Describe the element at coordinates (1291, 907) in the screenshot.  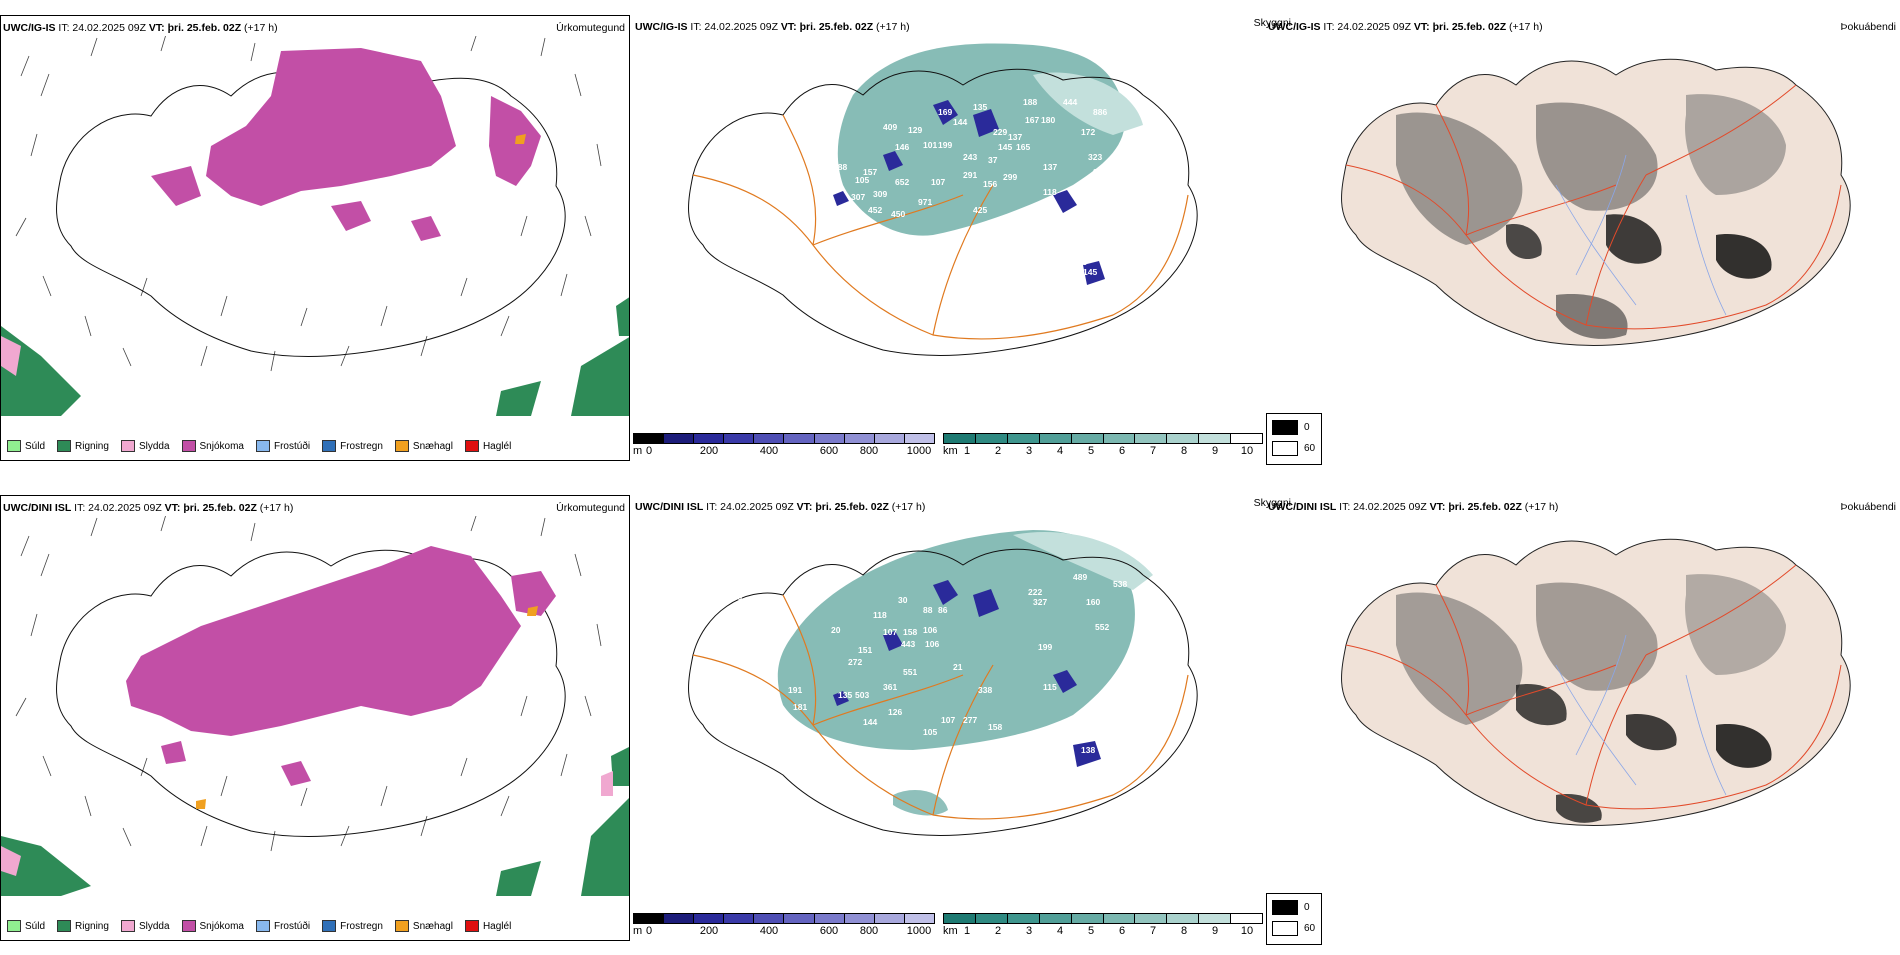
I see `fog-legend-item-dark: 0` at that location.